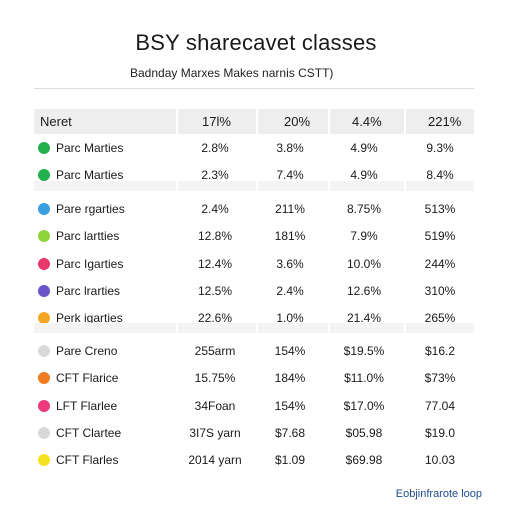  I want to click on page-subtitle: Badnday Marxes Makes narnis CSTT), so click(232, 73).